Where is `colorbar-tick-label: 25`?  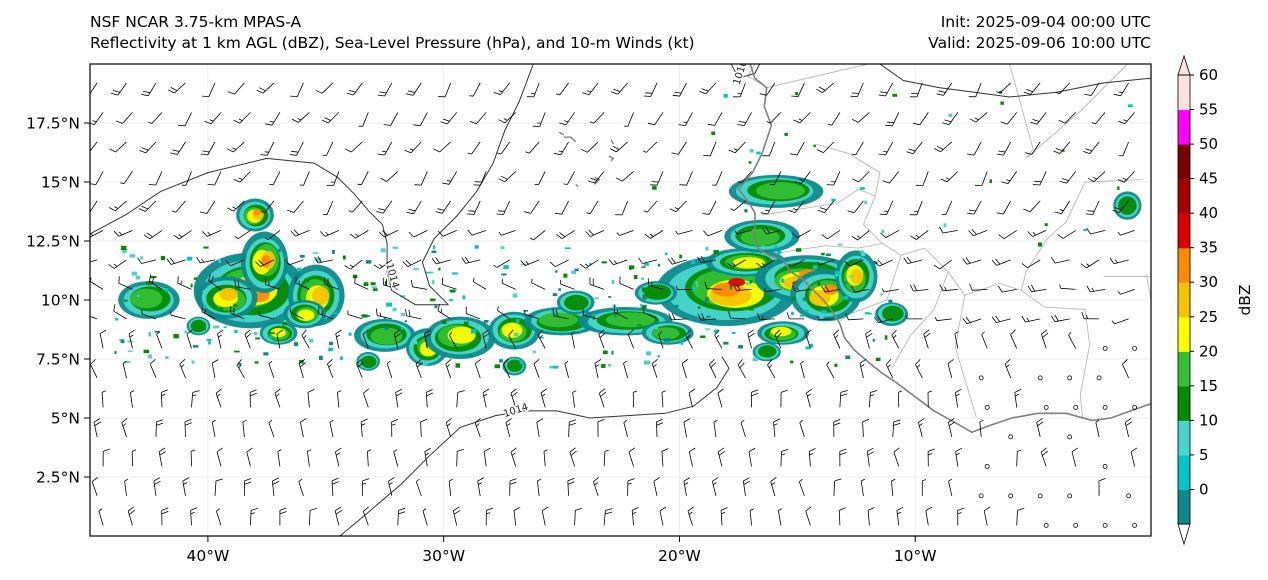
colorbar-tick-label: 25 is located at coordinates (1208, 317).